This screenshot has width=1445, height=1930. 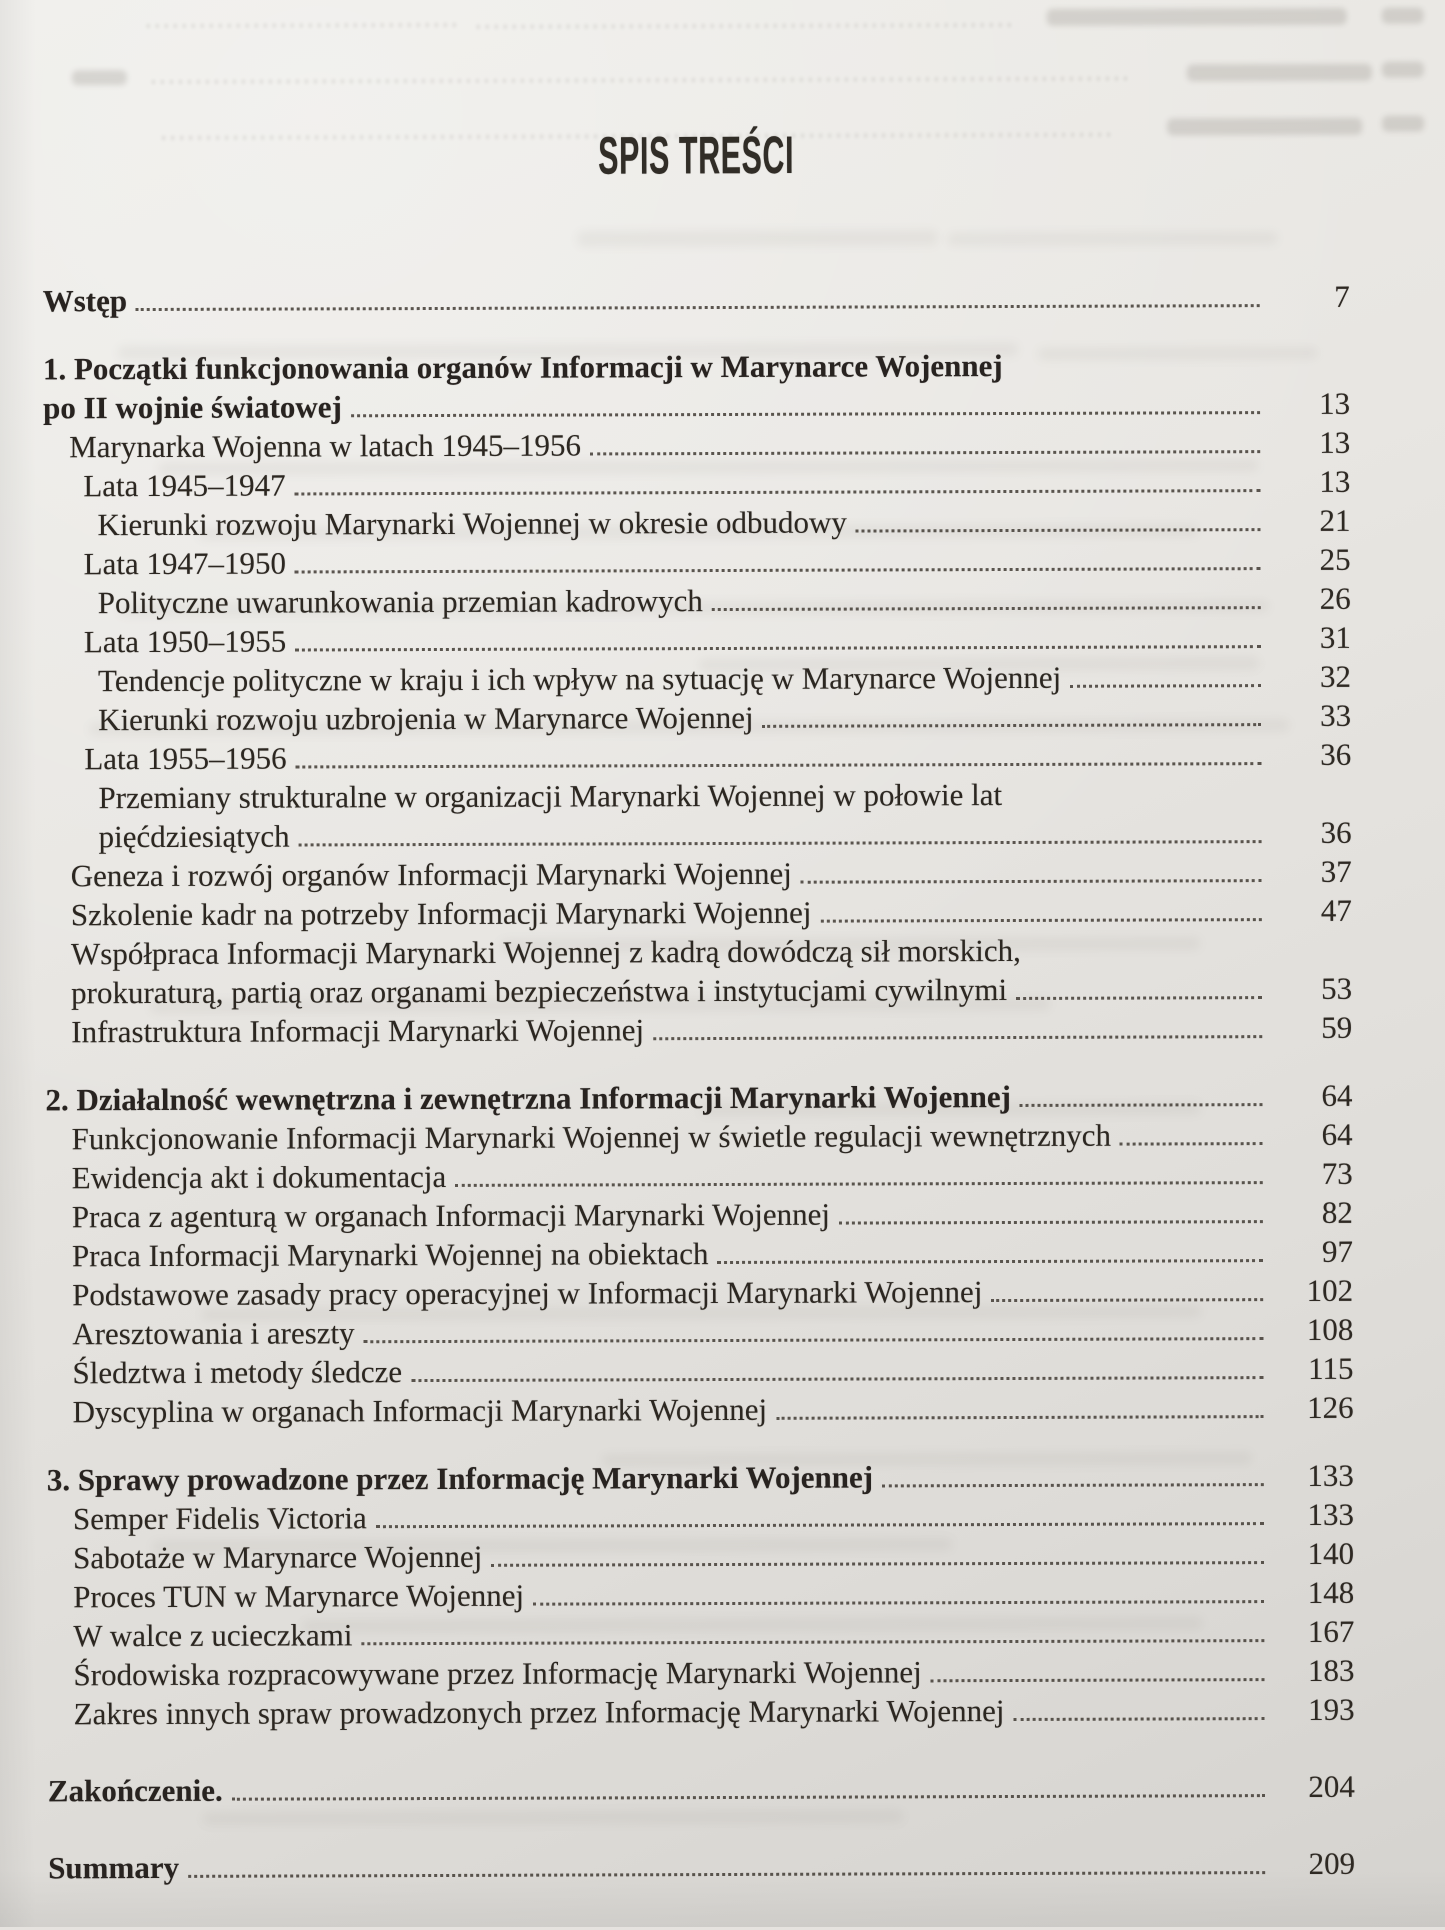 What do you see at coordinates (700, 1634) in the screenshot?
I see `toc-row: W walce z ucieczkami 167` at bounding box center [700, 1634].